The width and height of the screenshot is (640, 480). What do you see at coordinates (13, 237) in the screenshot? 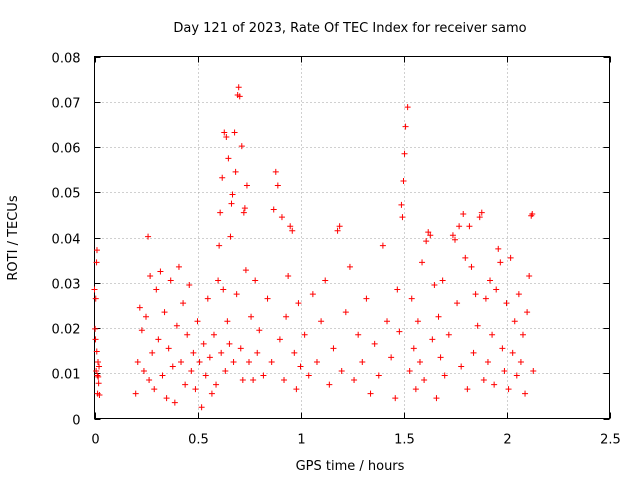
I see `y-axis-label: ROTI / TECUs` at bounding box center [13, 237].